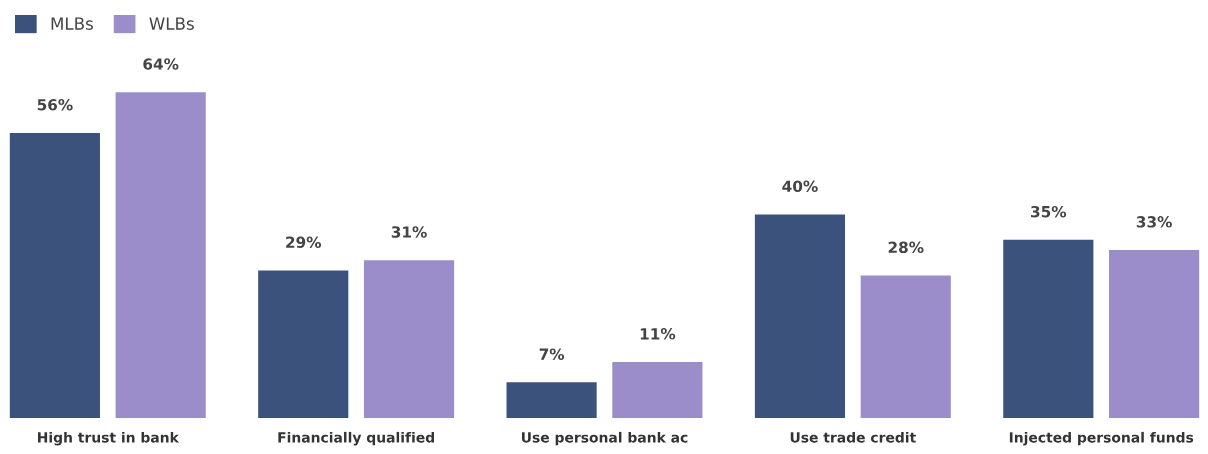  Describe the element at coordinates (72, 23) in the screenshot. I see `legend-label: MLBs` at that location.